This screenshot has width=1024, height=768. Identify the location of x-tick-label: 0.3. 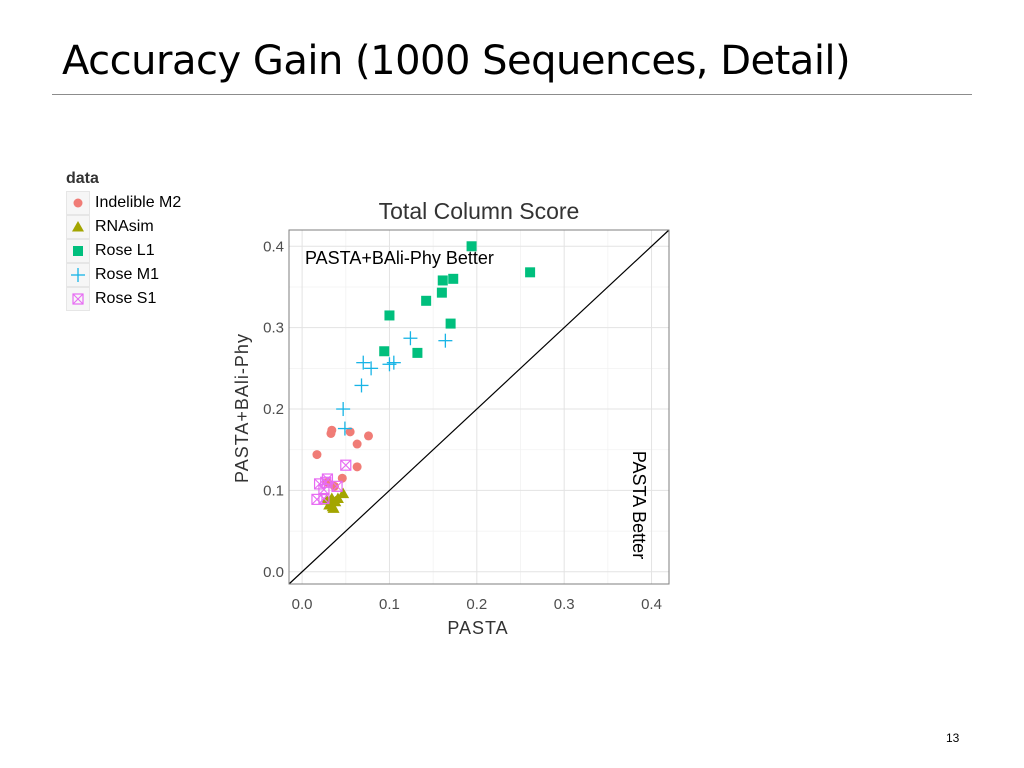
(564, 604).